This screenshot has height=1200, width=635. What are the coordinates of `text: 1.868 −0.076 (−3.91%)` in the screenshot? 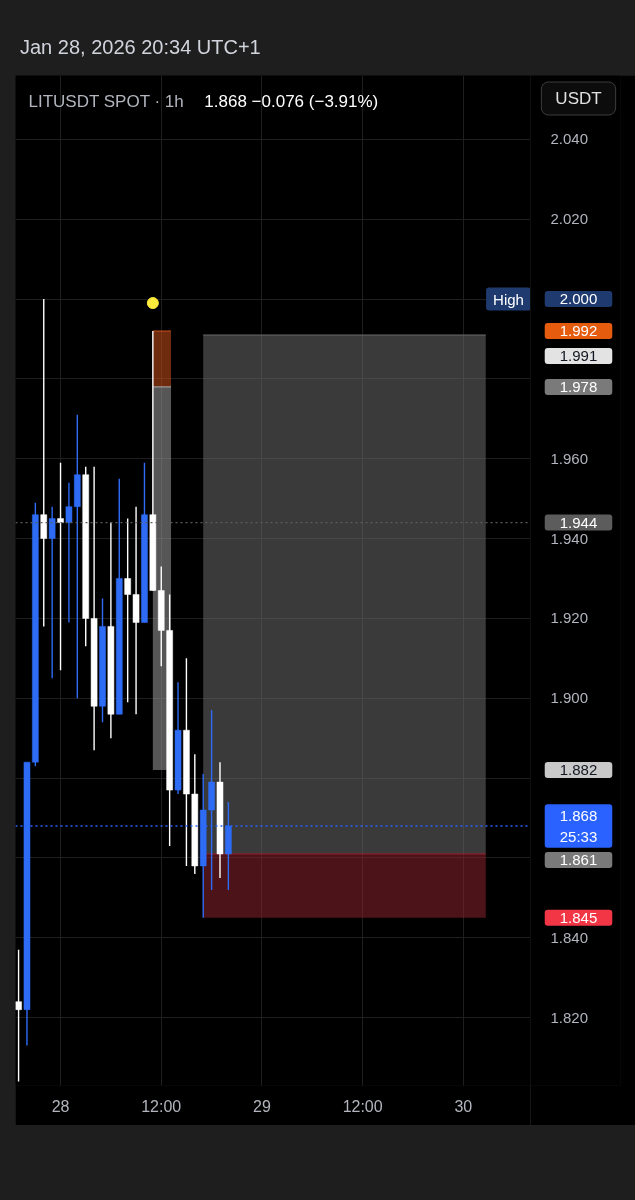 It's located at (291, 101).